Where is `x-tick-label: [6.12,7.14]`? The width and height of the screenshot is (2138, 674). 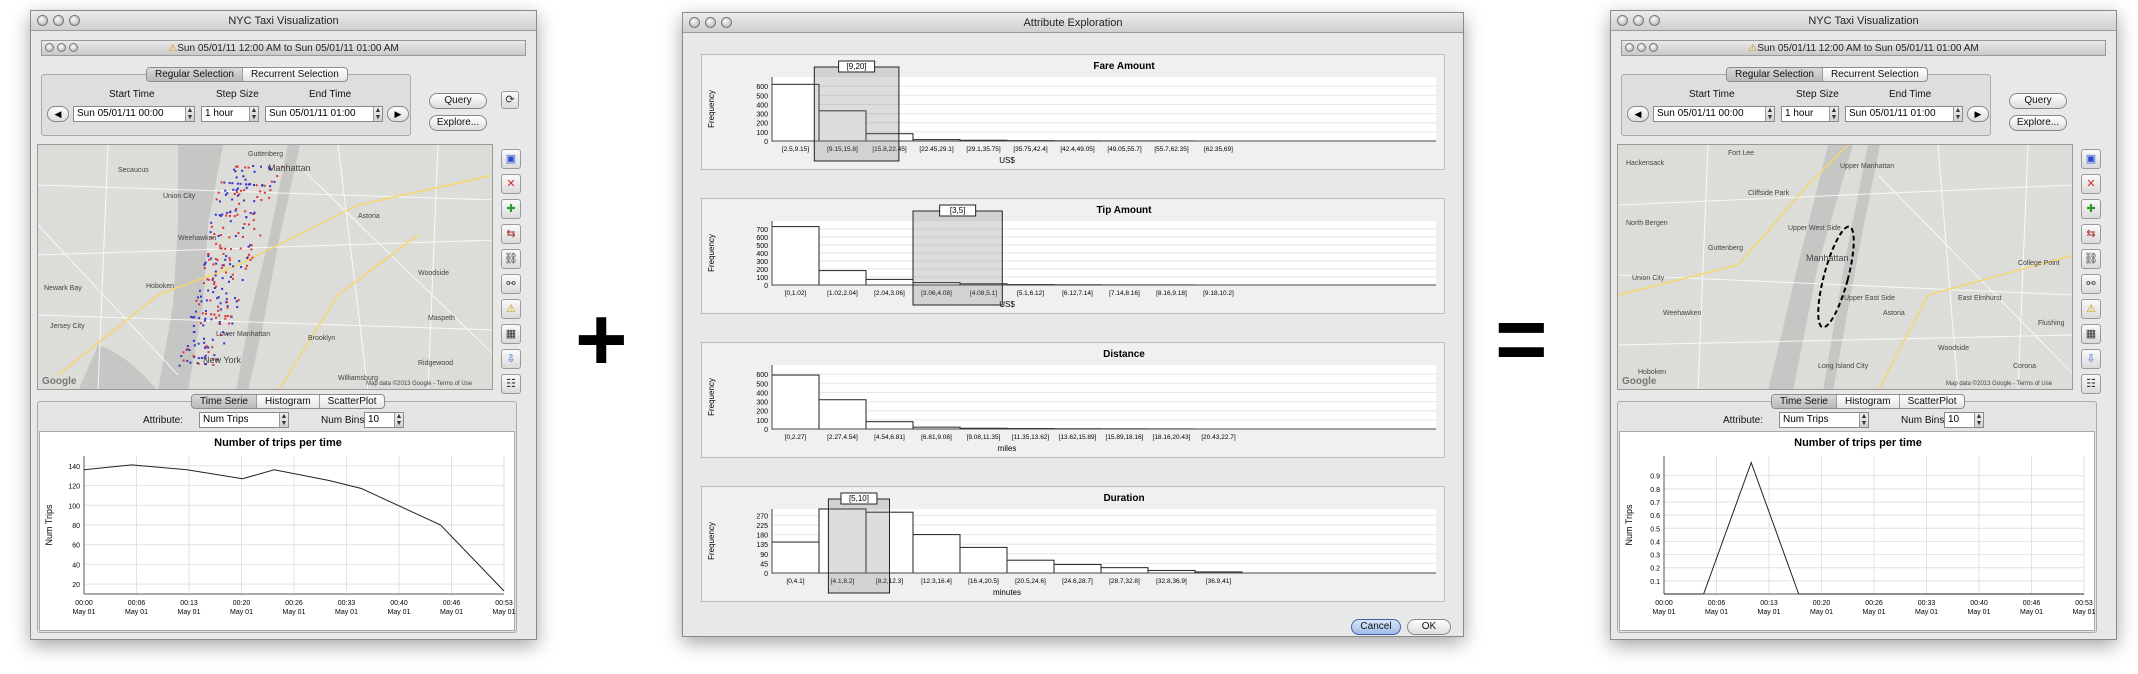 x-tick-label: [6.12,7.14] is located at coordinates (1077, 293).